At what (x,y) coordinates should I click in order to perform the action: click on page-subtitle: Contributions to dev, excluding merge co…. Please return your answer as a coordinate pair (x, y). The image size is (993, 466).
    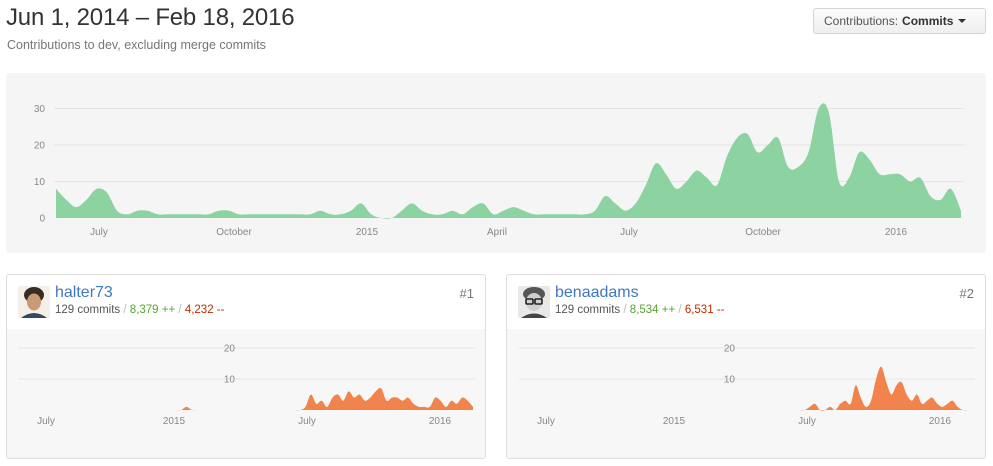
    Looking at the image, I should click on (136, 45).